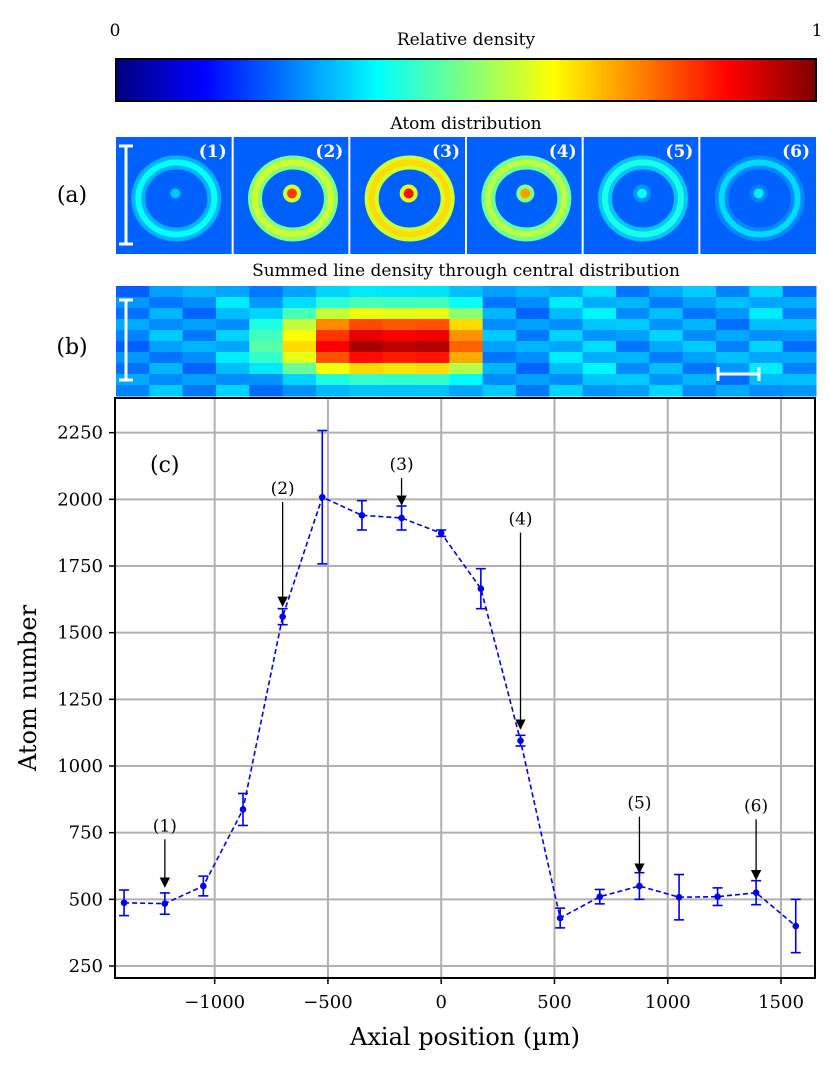 This screenshot has height=1070, width=830. What do you see at coordinates (668, 1002) in the screenshot?
I see `x-tick-label: 1000` at bounding box center [668, 1002].